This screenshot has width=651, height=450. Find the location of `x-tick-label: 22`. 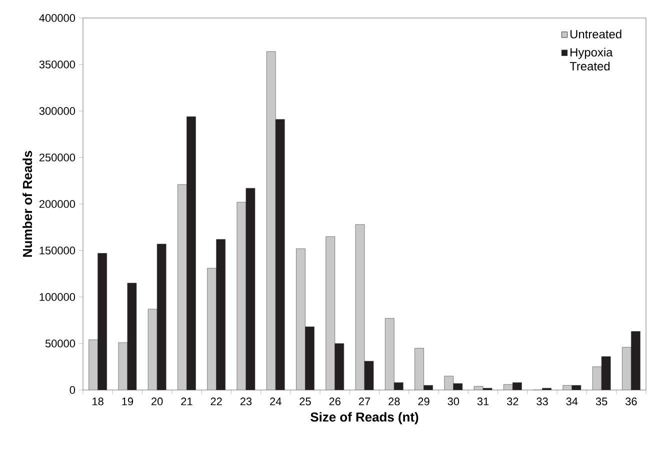

x-tick-label: 22 is located at coordinates (216, 402).